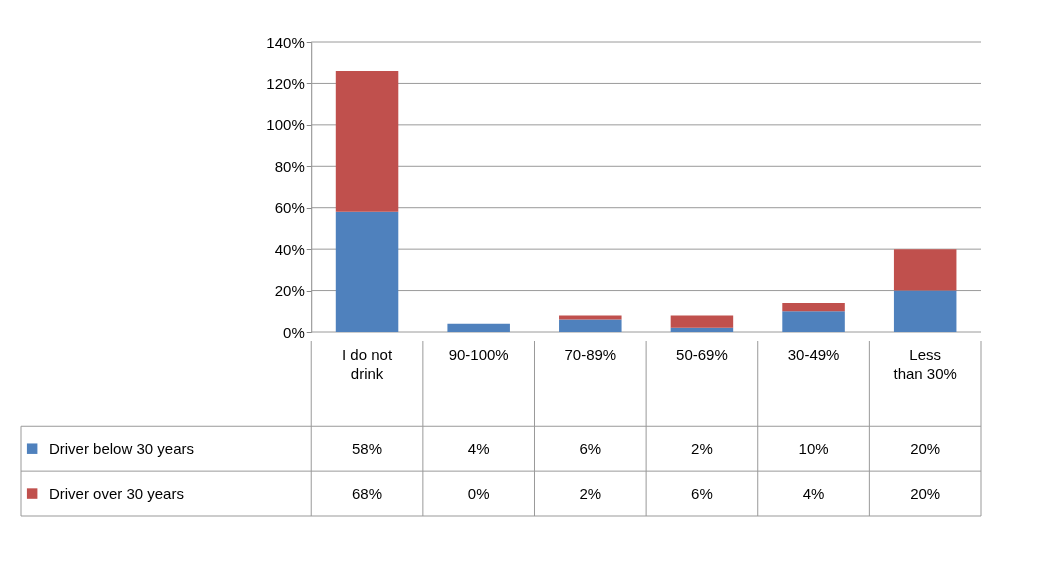 Image resolution: width=1063 pixels, height=577 pixels. What do you see at coordinates (289, 166) in the screenshot?
I see `y-tick-label: 80%` at bounding box center [289, 166].